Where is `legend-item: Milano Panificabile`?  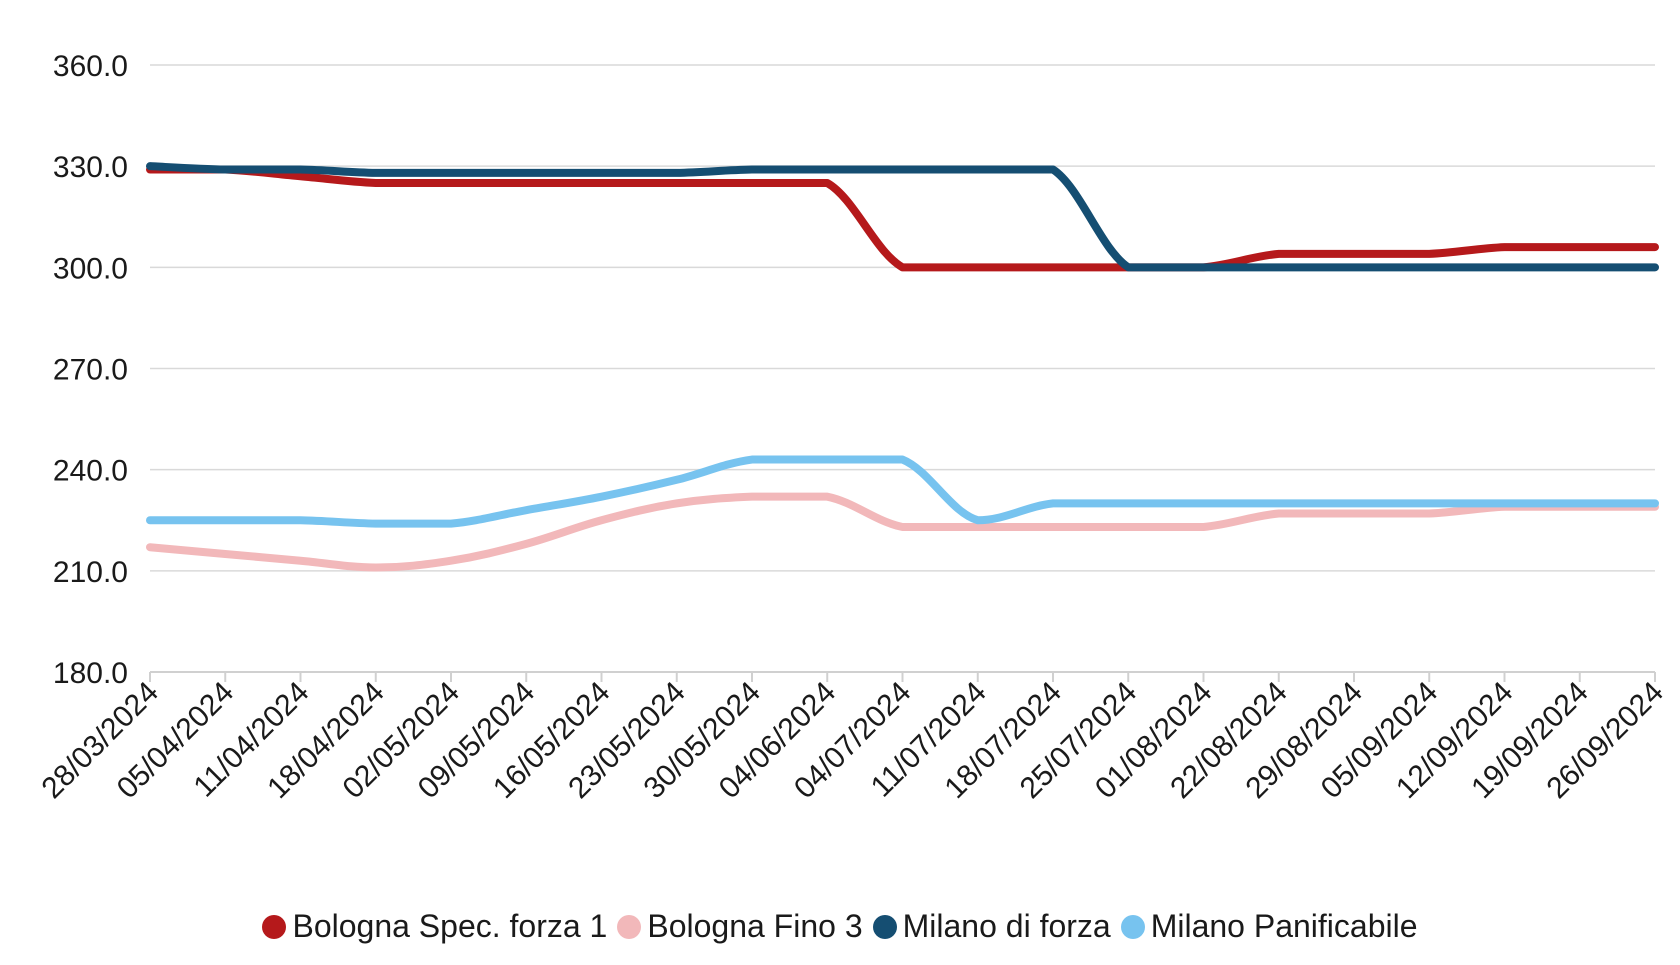 legend-item: Milano Panificabile is located at coordinates (1269, 926).